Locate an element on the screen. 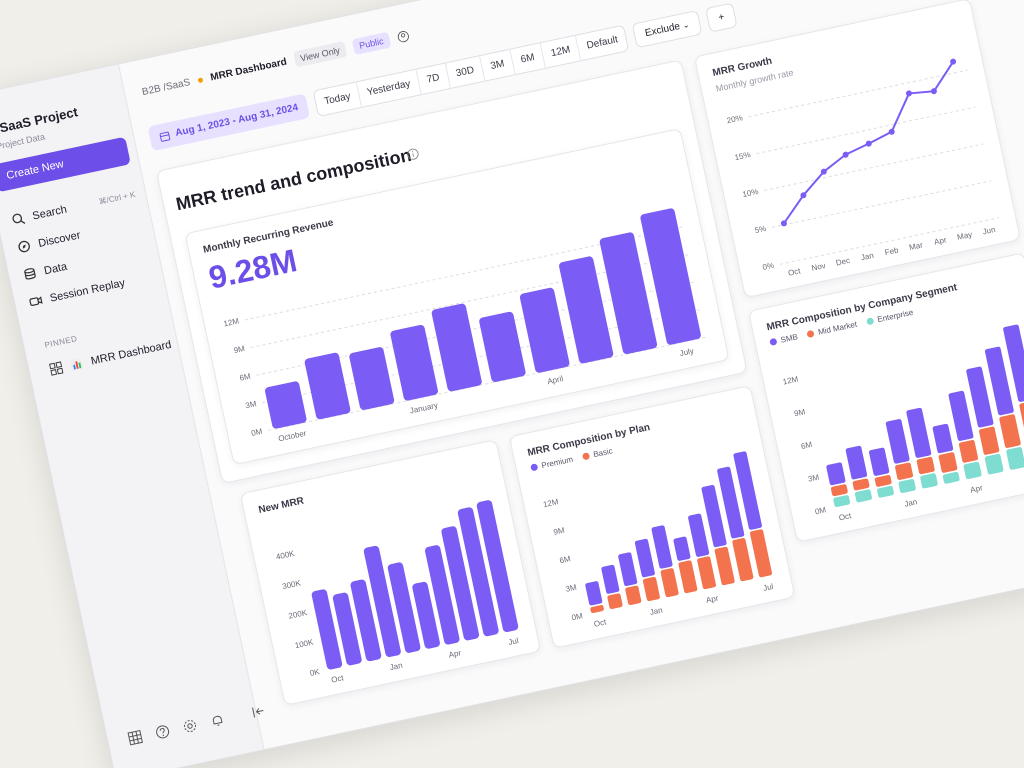 The height and width of the screenshot is (768, 1024). chart-title: New MRR is located at coordinates (281, 505).